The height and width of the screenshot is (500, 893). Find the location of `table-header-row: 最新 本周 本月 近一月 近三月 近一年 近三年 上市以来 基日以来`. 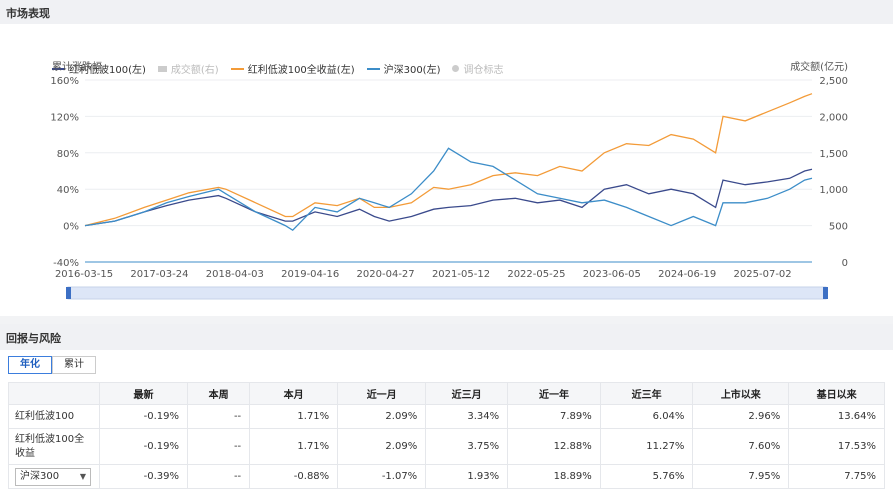

table-header-row: 最新 本周 本月 近一月 近三月 近一年 近三年 上市以来 基日以来 is located at coordinates (446, 393).